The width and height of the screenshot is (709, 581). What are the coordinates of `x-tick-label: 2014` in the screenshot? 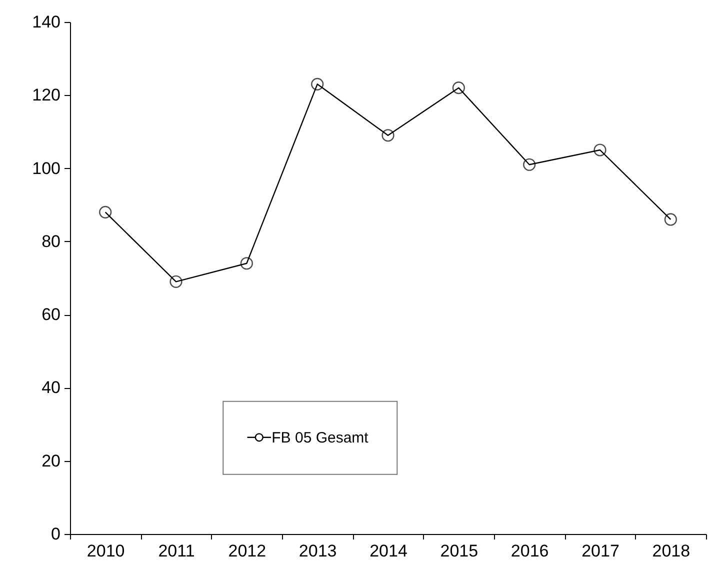 It's located at (389, 551).